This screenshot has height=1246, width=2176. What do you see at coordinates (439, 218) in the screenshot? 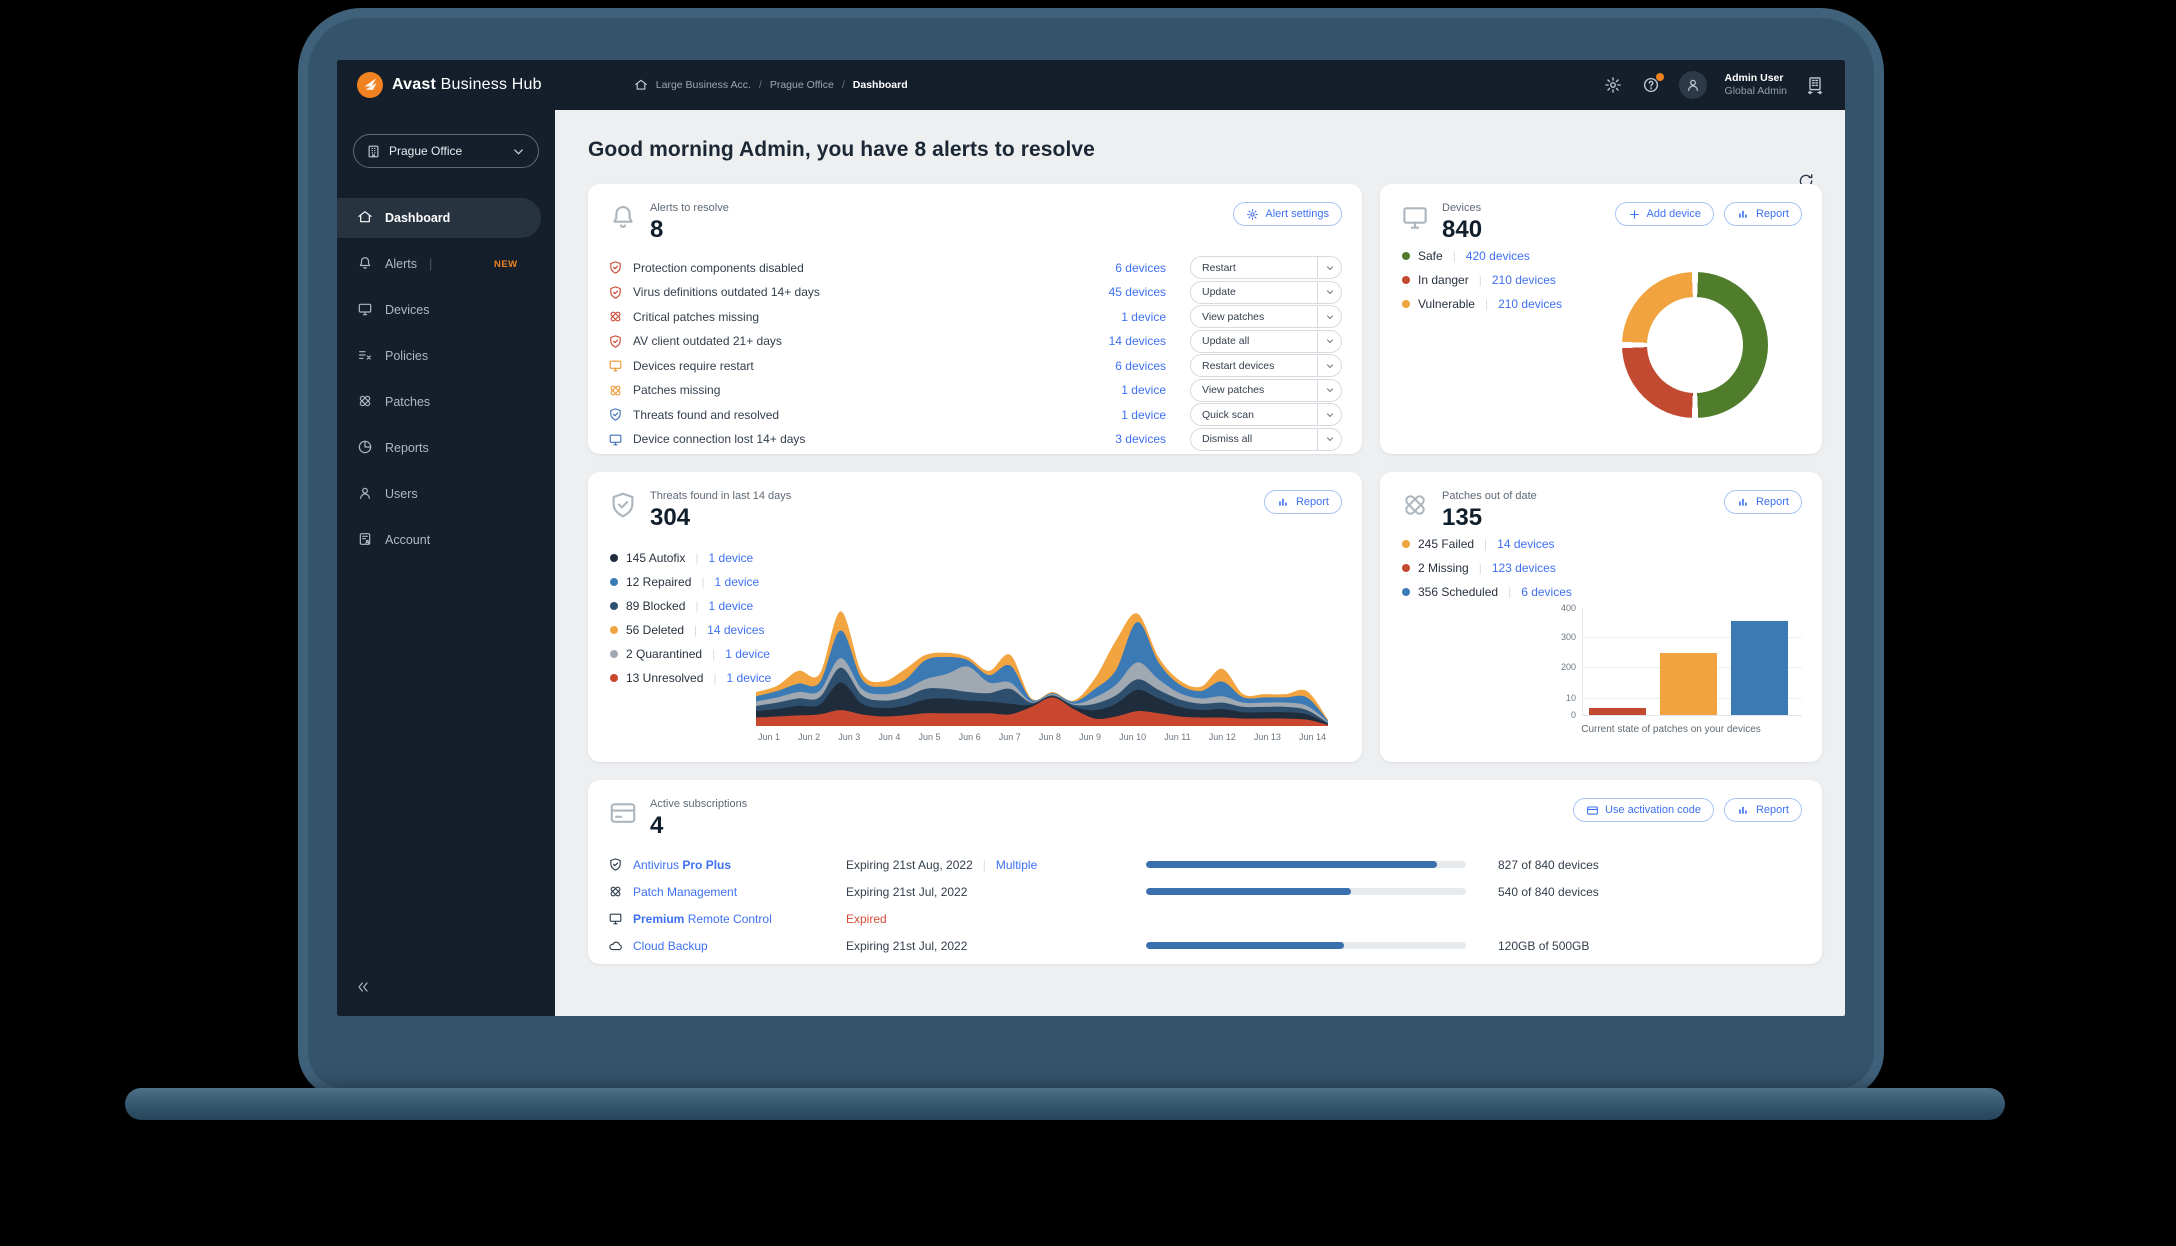
I see `sidebar-item-dashboard: Dashboard` at bounding box center [439, 218].